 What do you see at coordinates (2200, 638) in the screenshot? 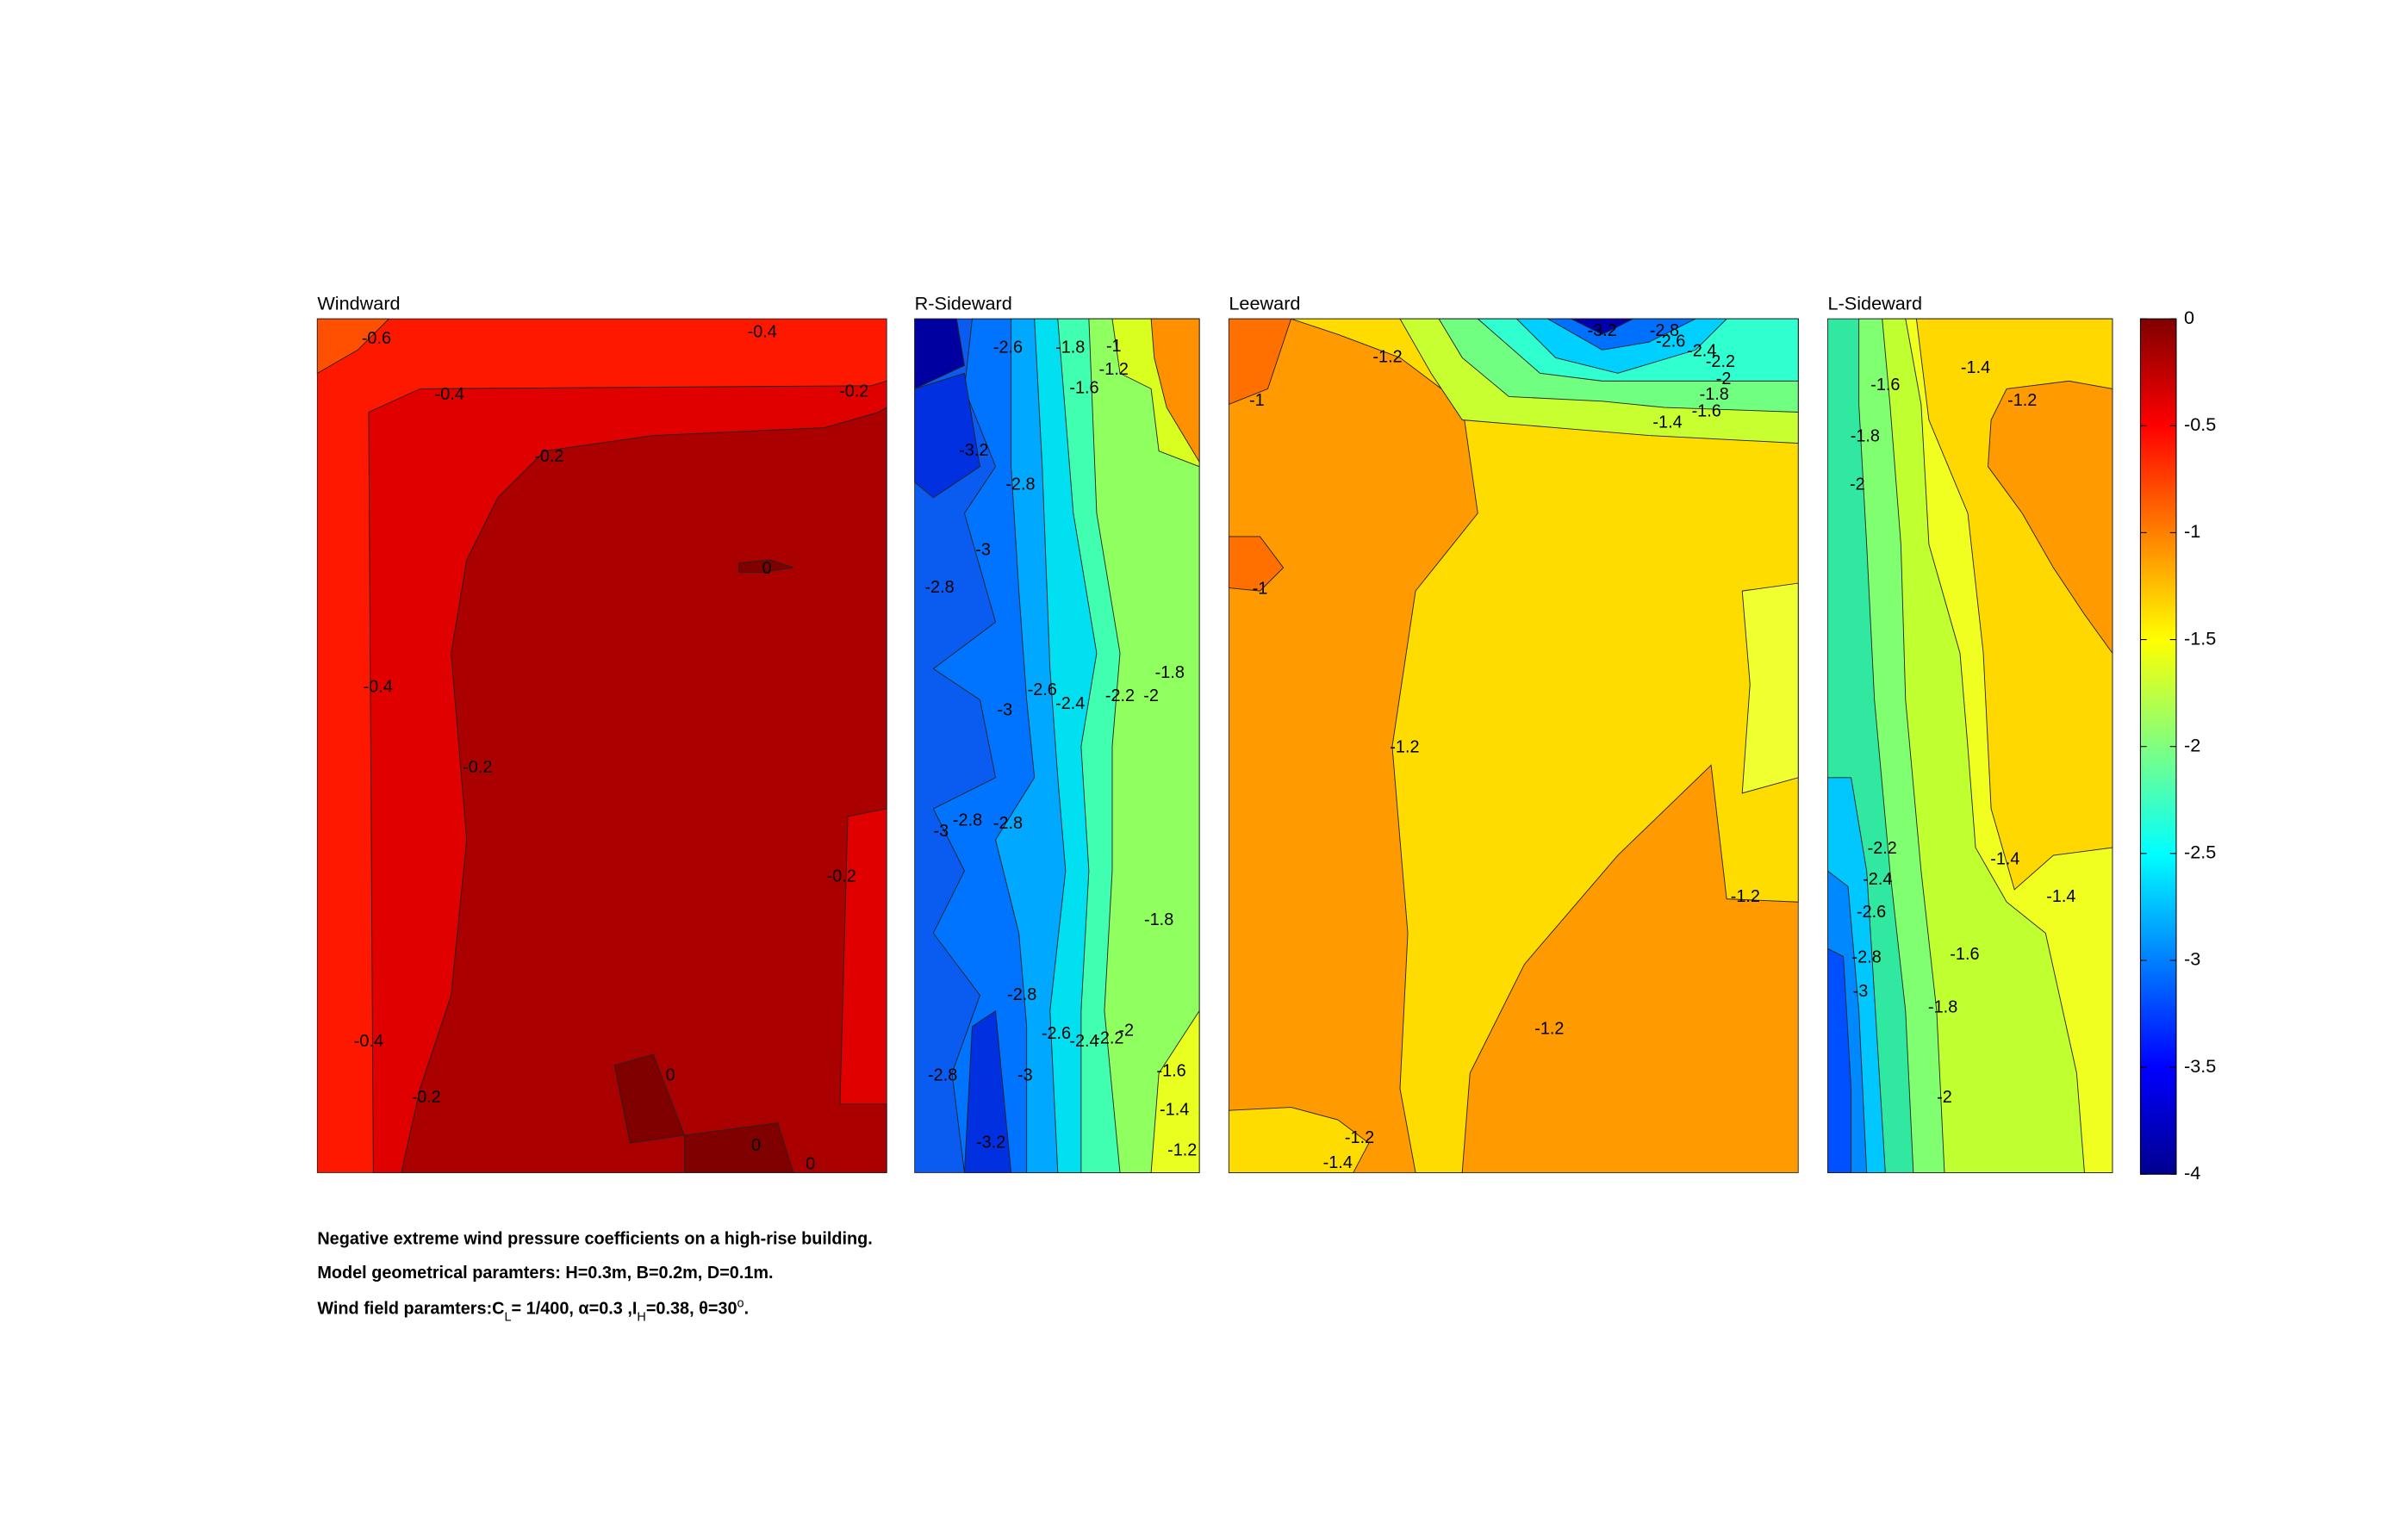
I see `colorbar-tick-label: -1.5` at bounding box center [2200, 638].